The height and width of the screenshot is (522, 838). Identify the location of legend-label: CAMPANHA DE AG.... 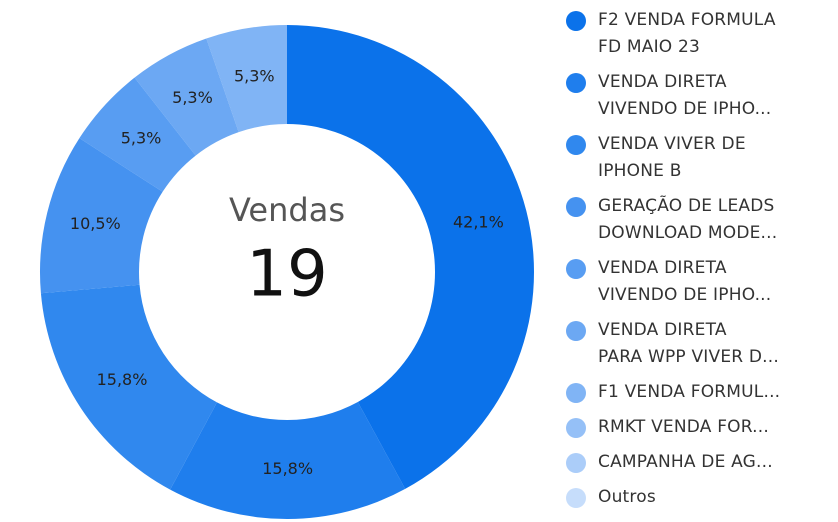
(685, 462).